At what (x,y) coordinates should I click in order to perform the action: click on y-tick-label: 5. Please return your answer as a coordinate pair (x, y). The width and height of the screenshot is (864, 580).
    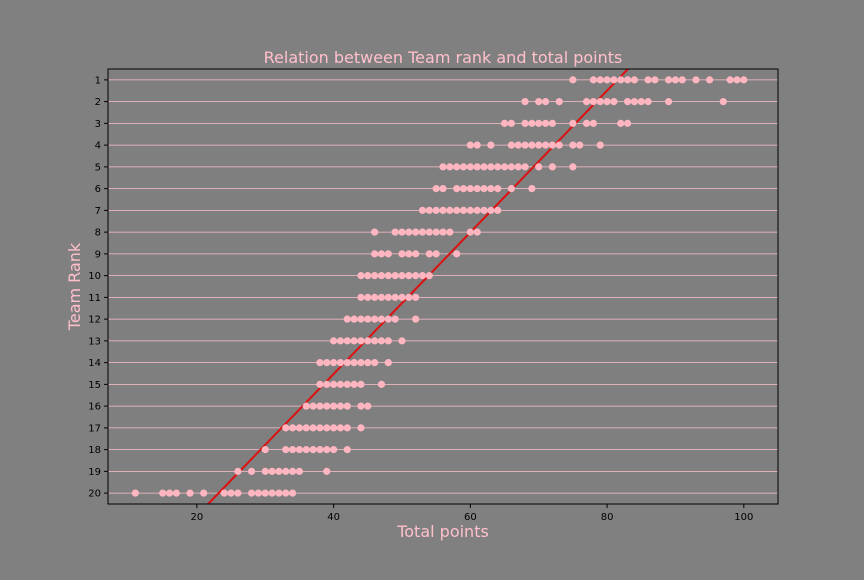
    Looking at the image, I should click on (98, 167).